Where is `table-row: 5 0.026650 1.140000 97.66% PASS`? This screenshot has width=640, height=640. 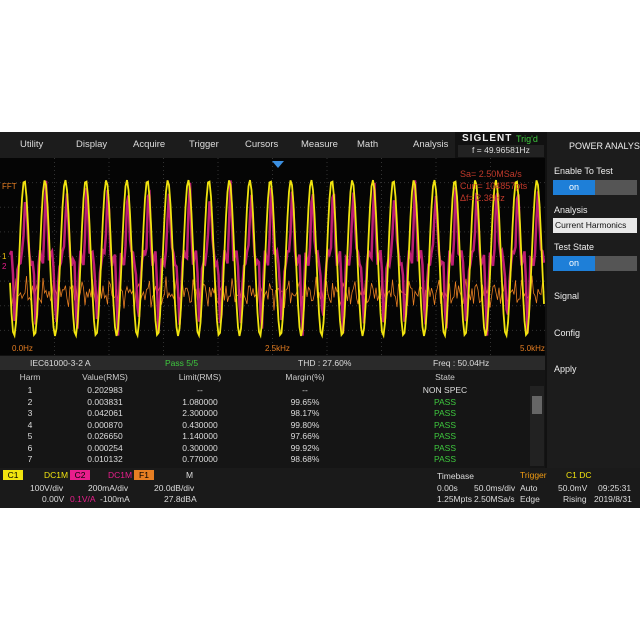 table-row: 5 0.026650 1.140000 97.66% PASS is located at coordinates (265, 436).